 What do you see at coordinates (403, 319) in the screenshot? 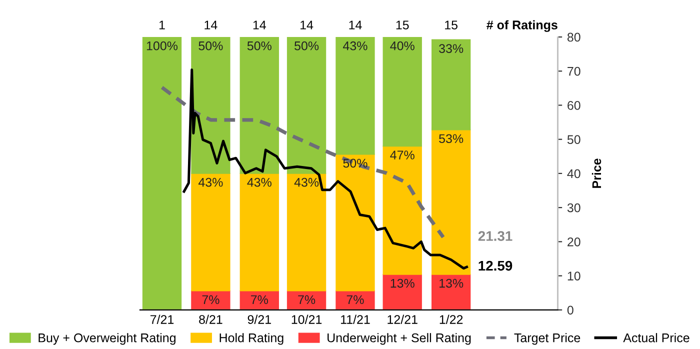
I see `x-tick-label: 12/21` at bounding box center [403, 319].